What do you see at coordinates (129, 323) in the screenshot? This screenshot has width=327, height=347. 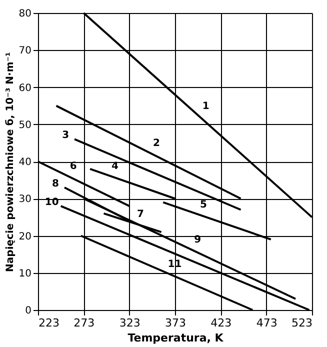 I see `x-tick-label: 323` at bounding box center [129, 323].